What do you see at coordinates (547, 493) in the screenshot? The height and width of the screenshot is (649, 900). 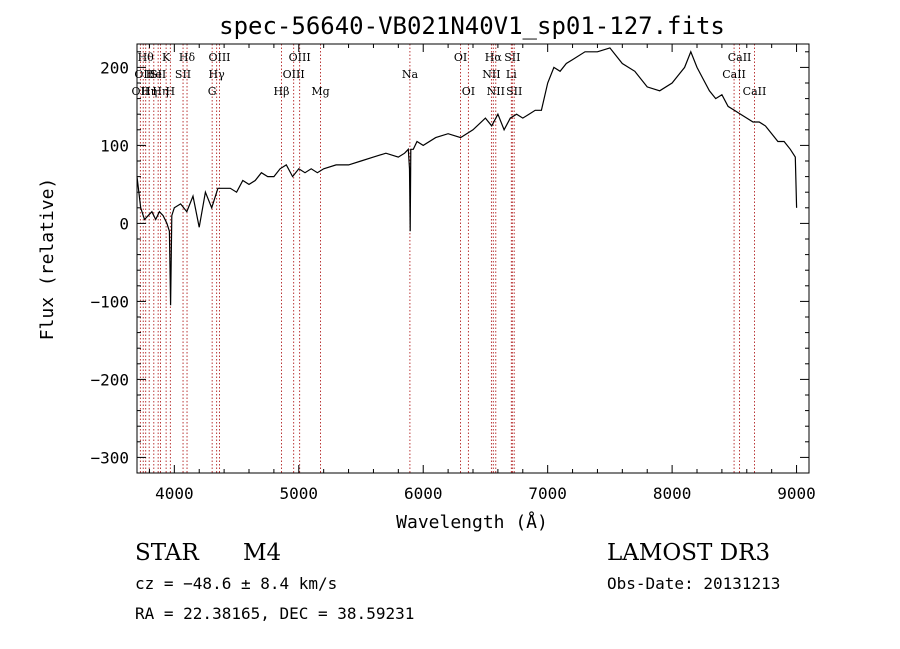 I see `x-tick-label: 7000` at bounding box center [547, 493].